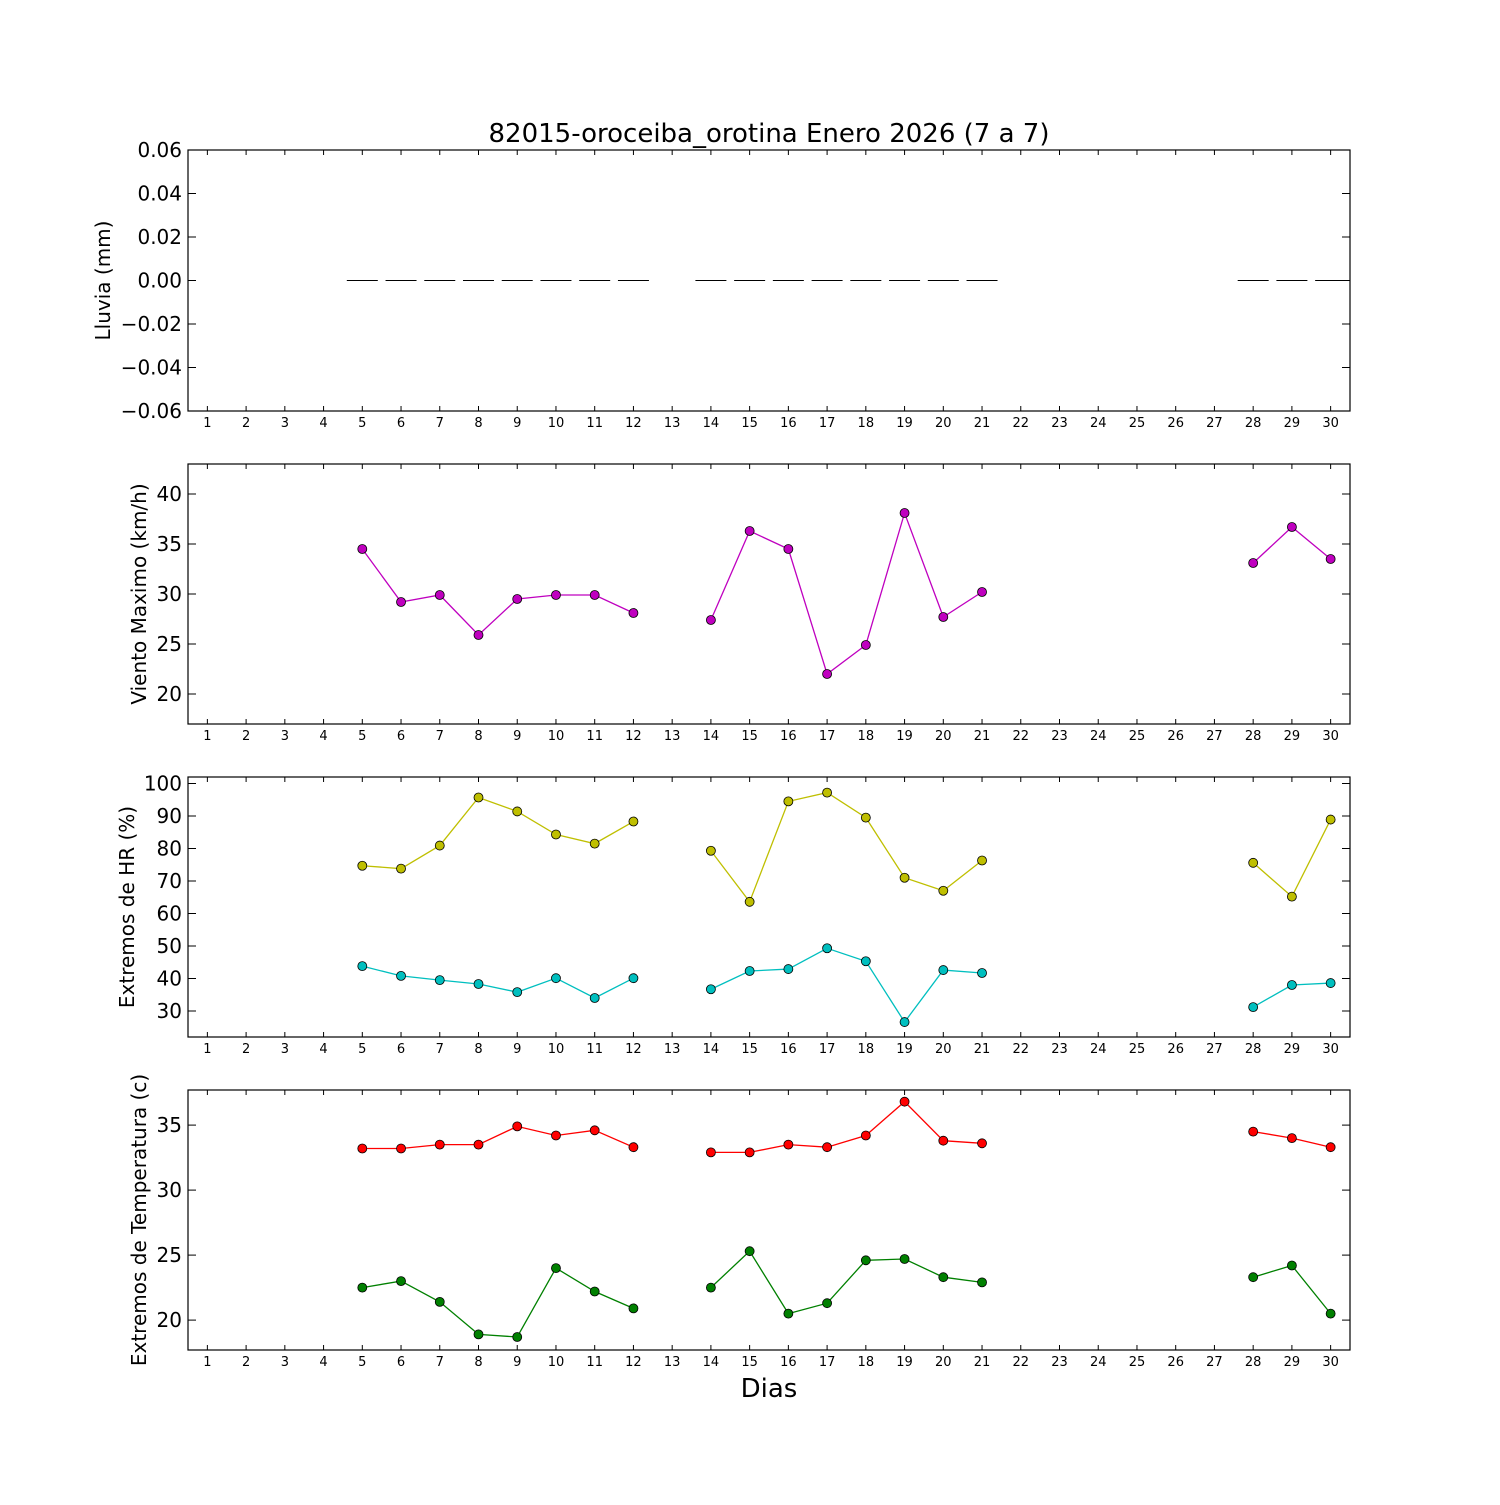 The width and height of the screenshot is (1500, 1505). What do you see at coordinates (866, 736) in the screenshot?
I see `x-tick-label: 18` at bounding box center [866, 736].